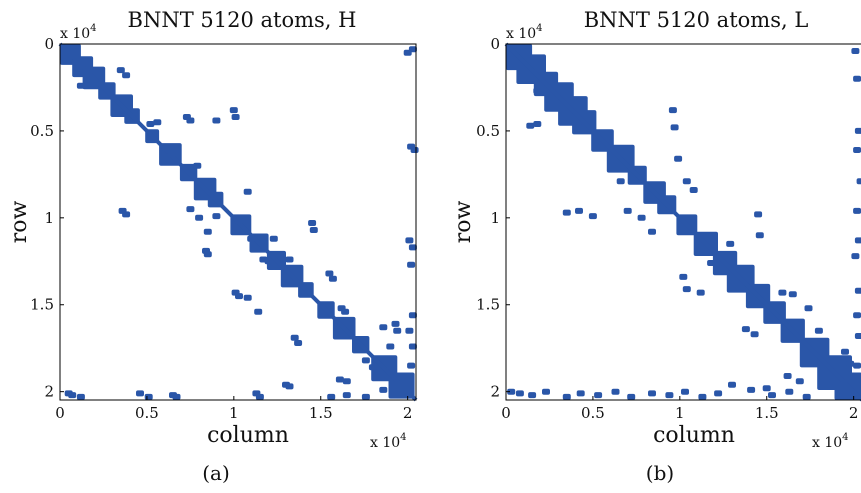 This screenshot has width=861, height=493. What do you see at coordinates (242, 20) in the screenshot?
I see `chart-title-a: BNNT 5120 atoms, H` at bounding box center [242, 20].